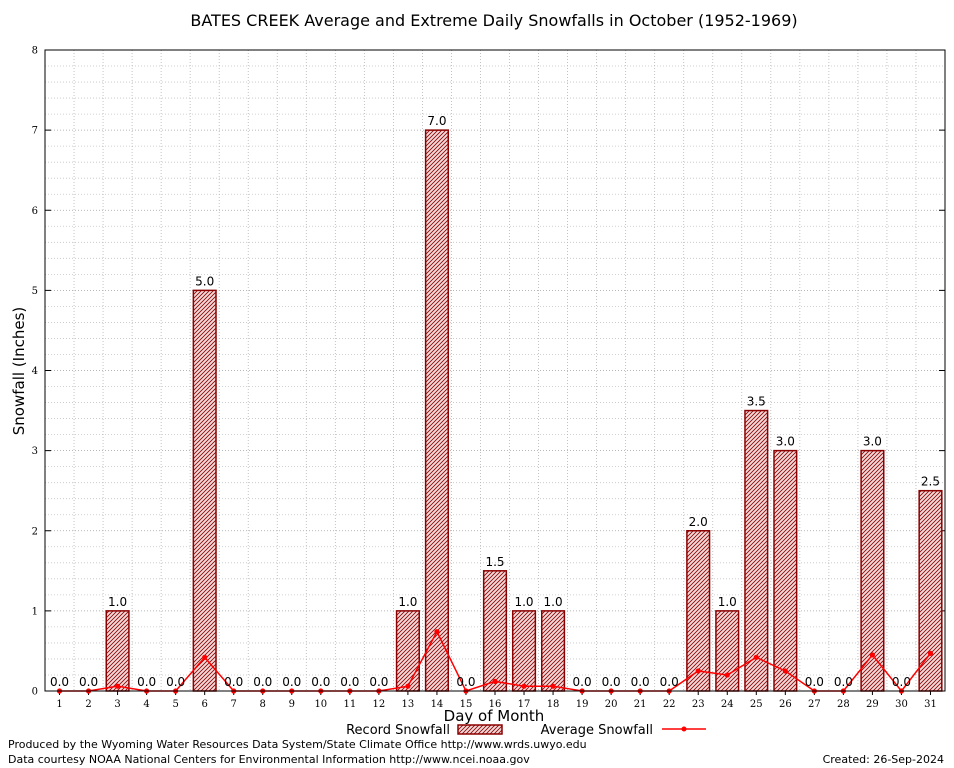 The height and width of the screenshot is (768, 954). I want to click on x-tick-label: 11, so click(349, 704).